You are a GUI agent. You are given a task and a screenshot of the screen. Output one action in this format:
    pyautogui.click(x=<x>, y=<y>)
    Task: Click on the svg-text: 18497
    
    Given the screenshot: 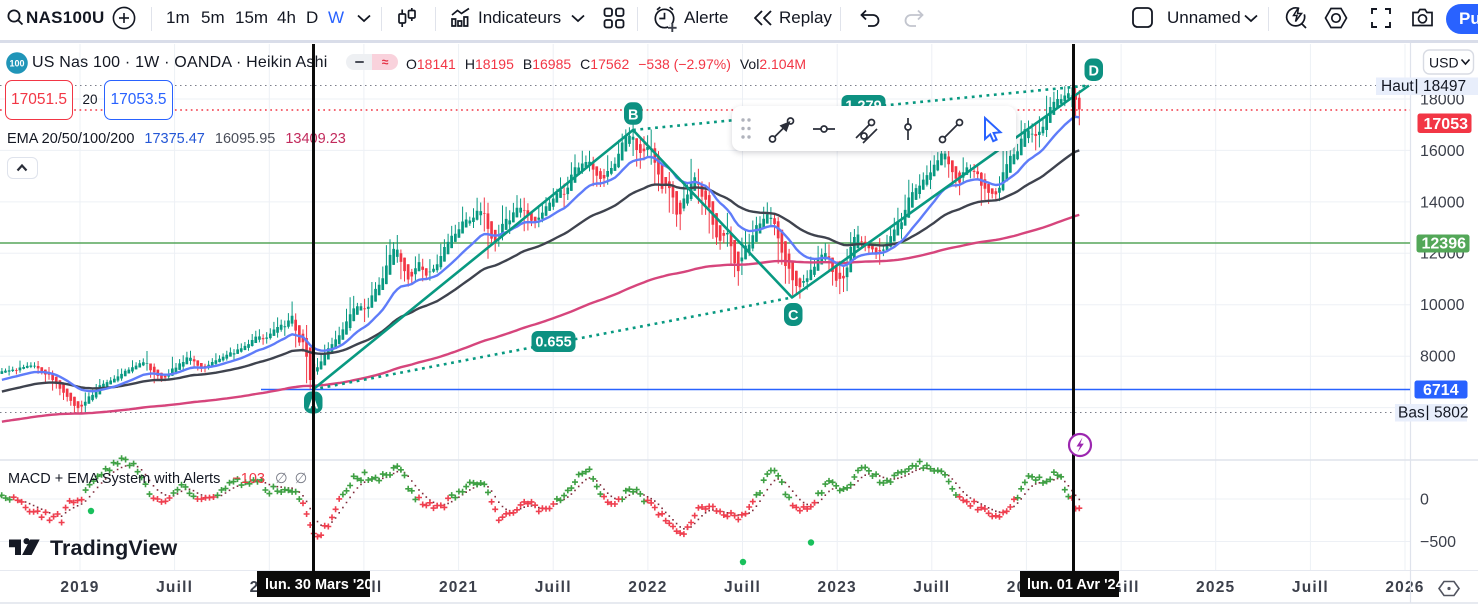 What is the action you would take?
    pyautogui.click(x=1444, y=86)
    